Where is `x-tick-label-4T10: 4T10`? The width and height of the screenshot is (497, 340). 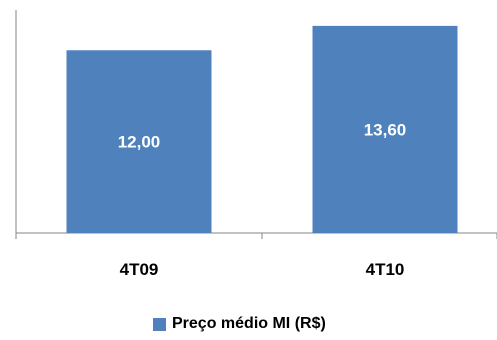
x-tick-label-4T10: 4T10 is located at coordinates (385, 269).